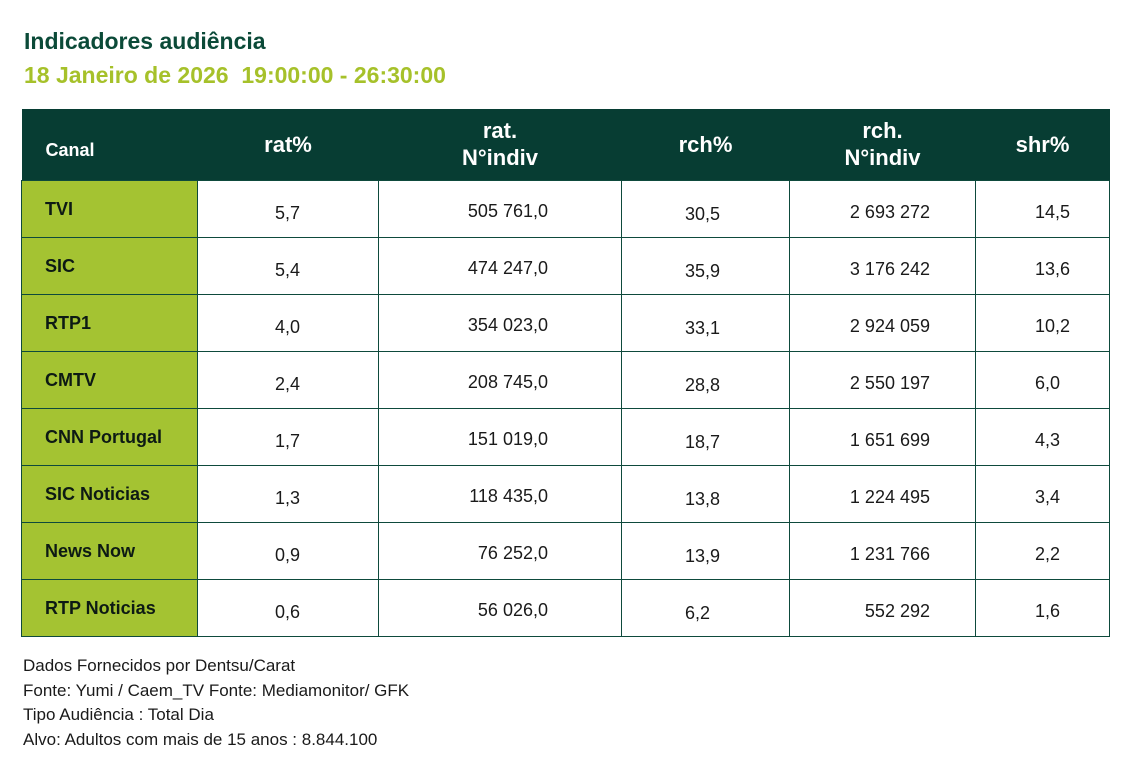 Image resolution: width=1135 pixels, height=765 pixels. What do you see at coordinates (1042, 550) in the screenshot?
I see `shr-pct-cell: 2,2` at bounding box center [1042, 550].